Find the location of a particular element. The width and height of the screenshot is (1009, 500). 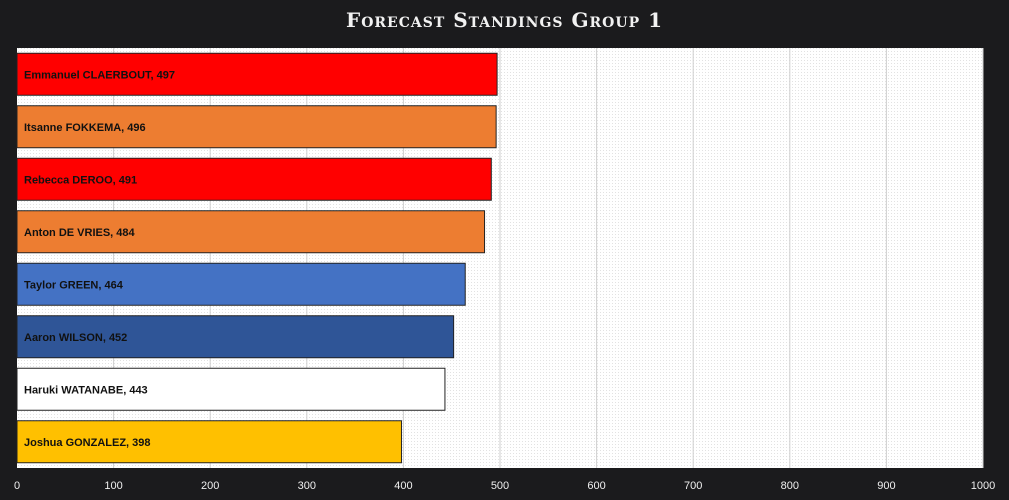

bar-label: Haruki WATANABE, 443 is located at coordinates (86, 390).